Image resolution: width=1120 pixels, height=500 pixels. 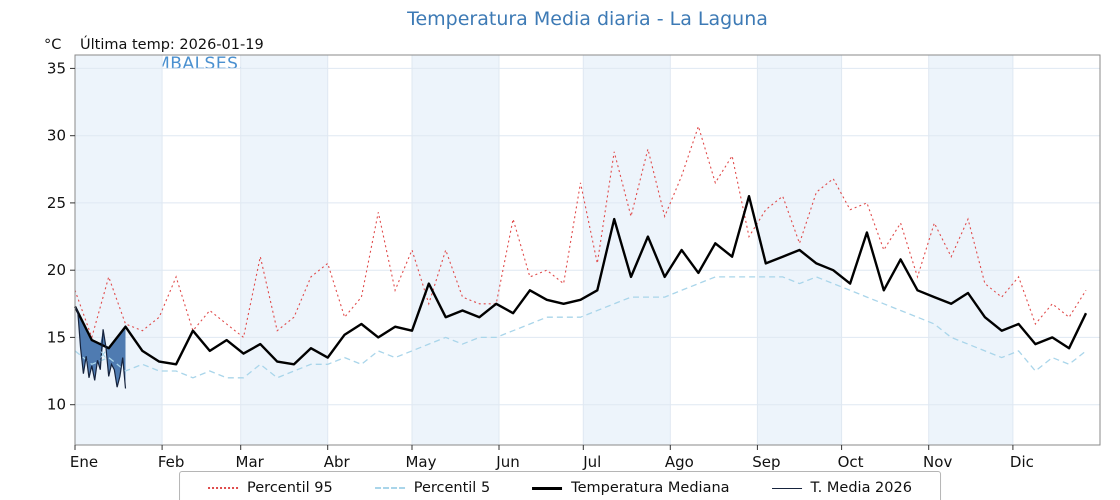 I want to click on svg-text: Ene, so click(x=84, y=462).